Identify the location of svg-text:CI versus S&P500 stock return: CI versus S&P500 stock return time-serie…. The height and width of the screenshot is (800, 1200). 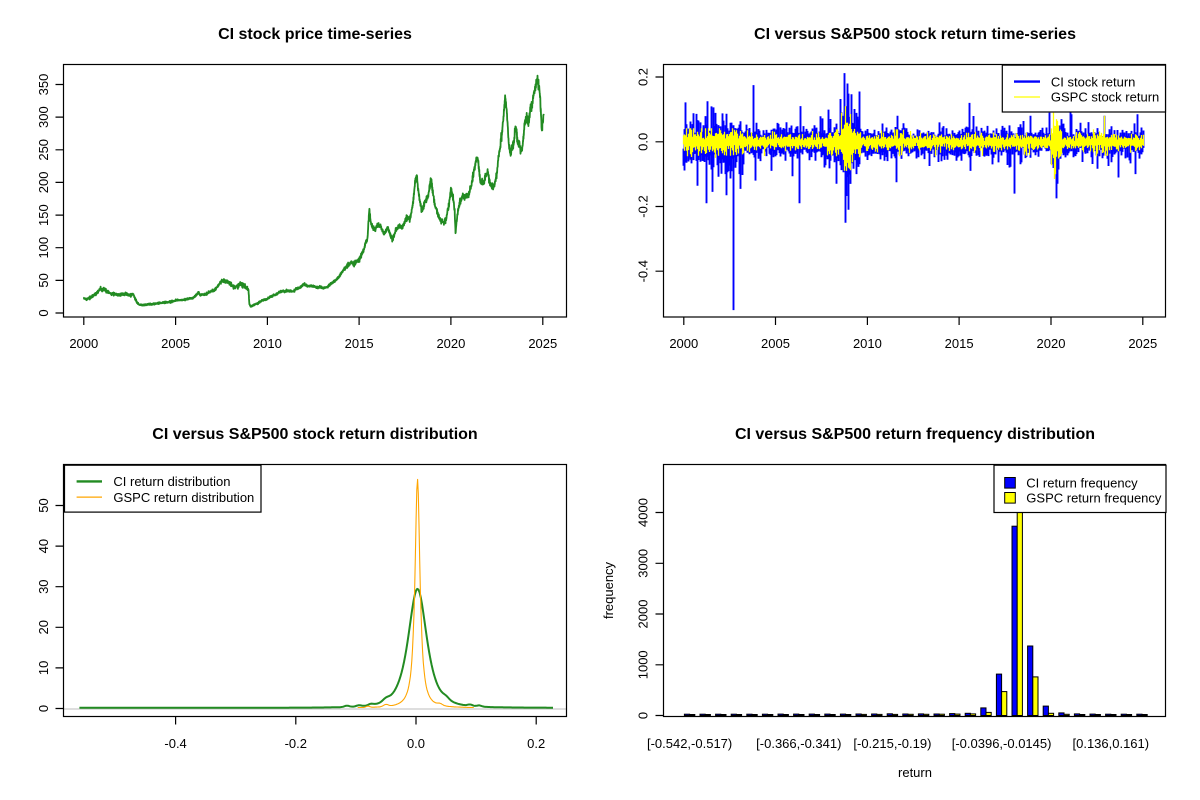
(915, 34).